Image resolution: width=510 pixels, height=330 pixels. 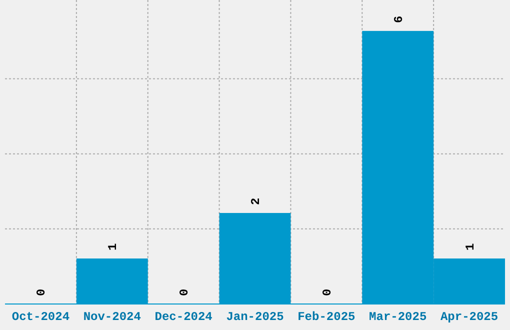 I want to click on x-tick-label: Mar-2025, so click(x=398, y=317).